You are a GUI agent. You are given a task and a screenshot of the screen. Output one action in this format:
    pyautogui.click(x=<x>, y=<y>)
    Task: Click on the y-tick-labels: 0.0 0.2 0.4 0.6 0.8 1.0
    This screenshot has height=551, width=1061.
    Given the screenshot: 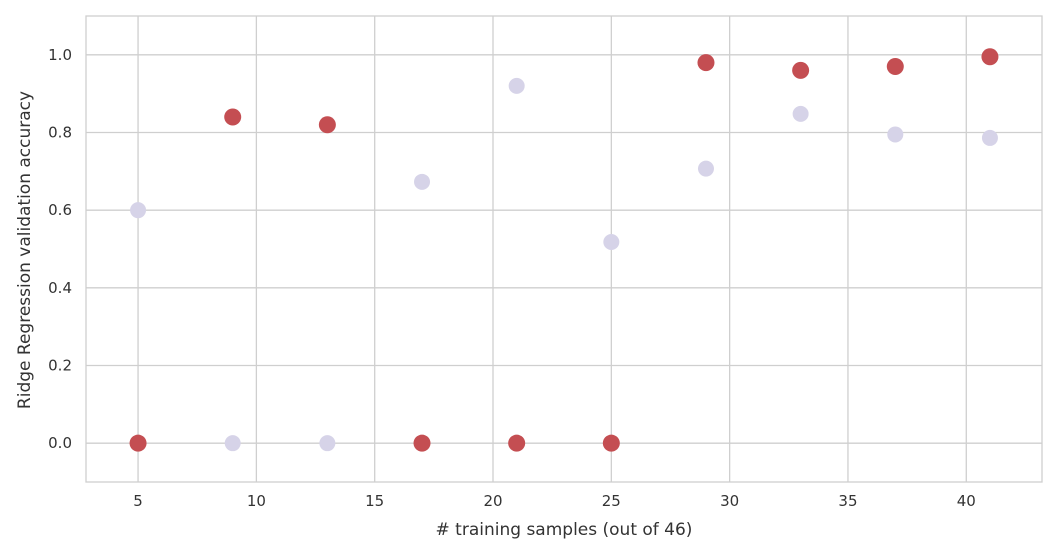 What is the action you would take?
    pyautogui.click(x=60, y=249)
    